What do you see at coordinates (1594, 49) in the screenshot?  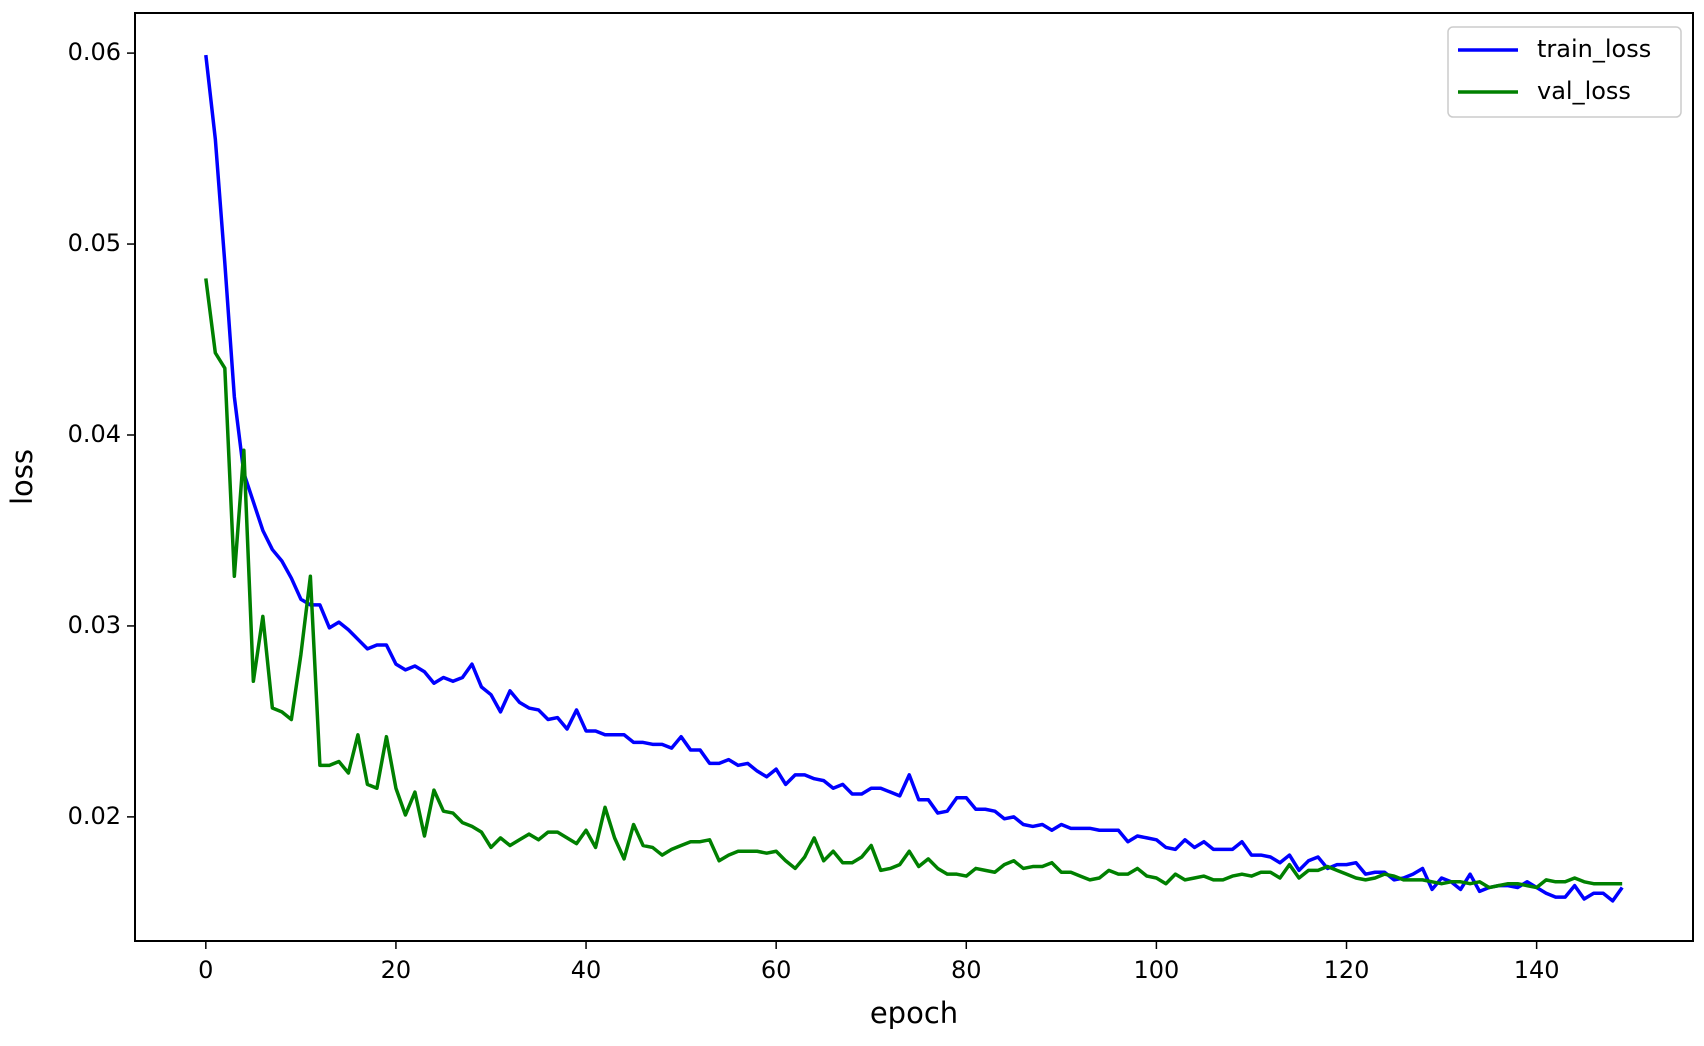 I see `legend-label: train_loss` at bounding box center [1594, 49].